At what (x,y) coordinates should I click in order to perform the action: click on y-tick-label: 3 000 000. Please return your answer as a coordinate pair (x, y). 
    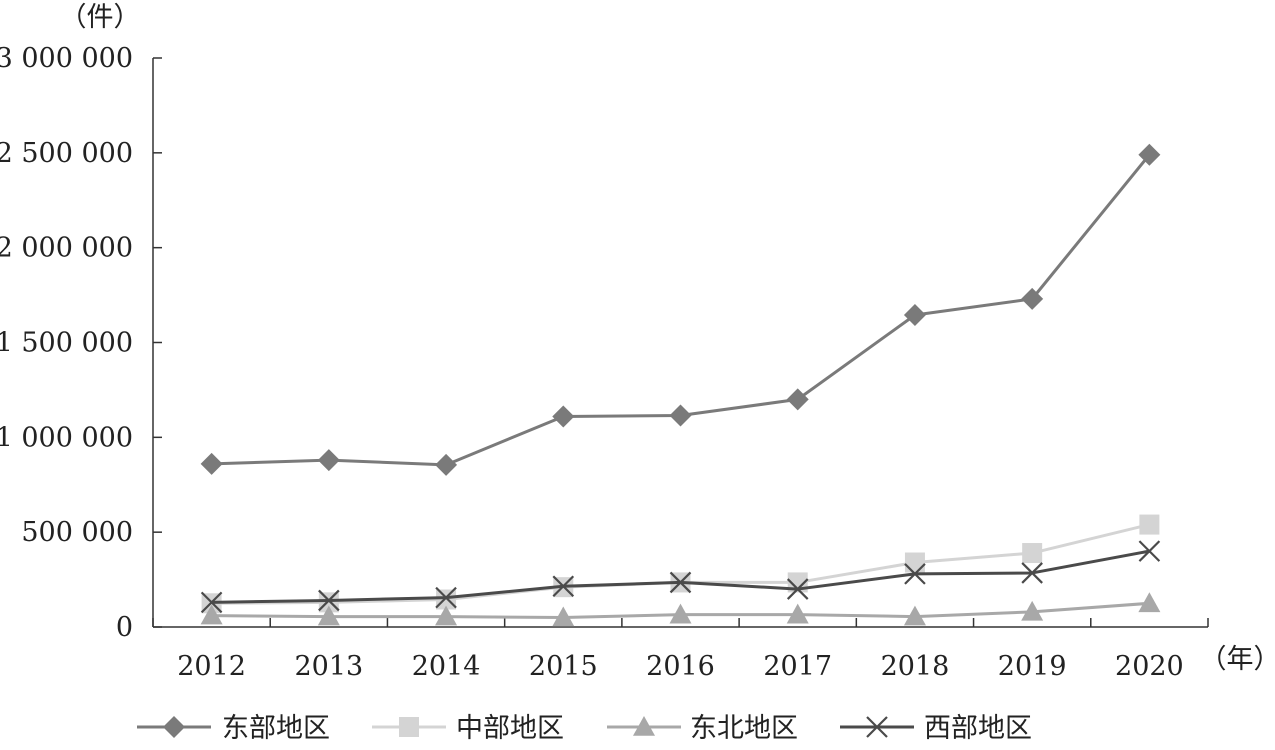
    Looking at the image, I should click on (66, 58).